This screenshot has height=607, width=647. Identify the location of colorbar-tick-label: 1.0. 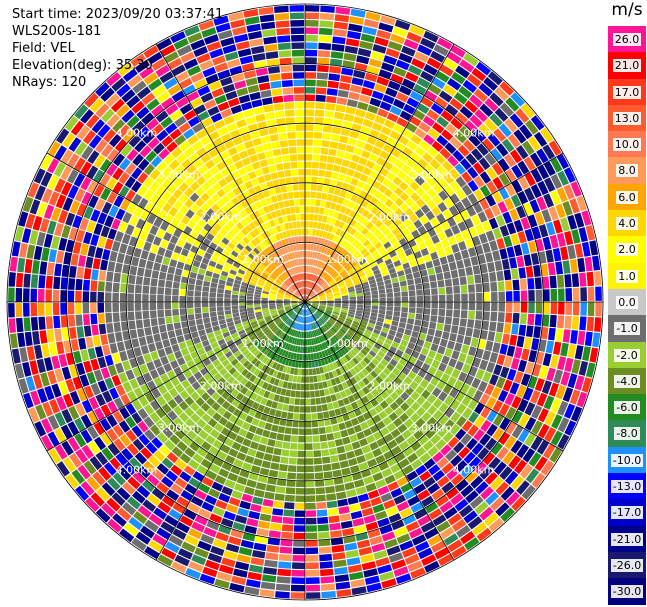
(627, 276).